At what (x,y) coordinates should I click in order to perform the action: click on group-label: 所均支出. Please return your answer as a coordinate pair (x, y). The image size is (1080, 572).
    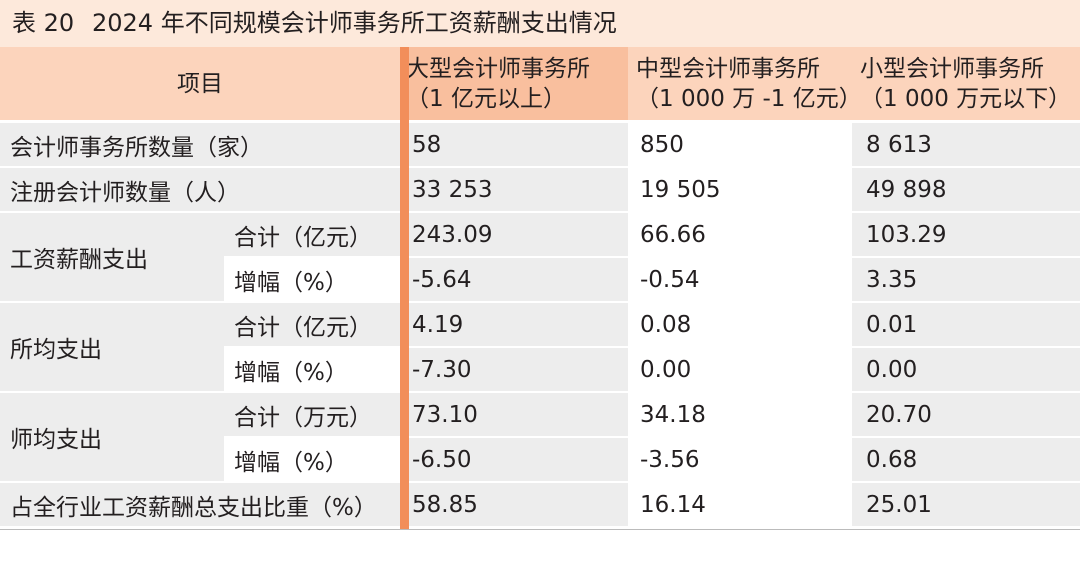
    Looking at the image, I should click on (112, 347).